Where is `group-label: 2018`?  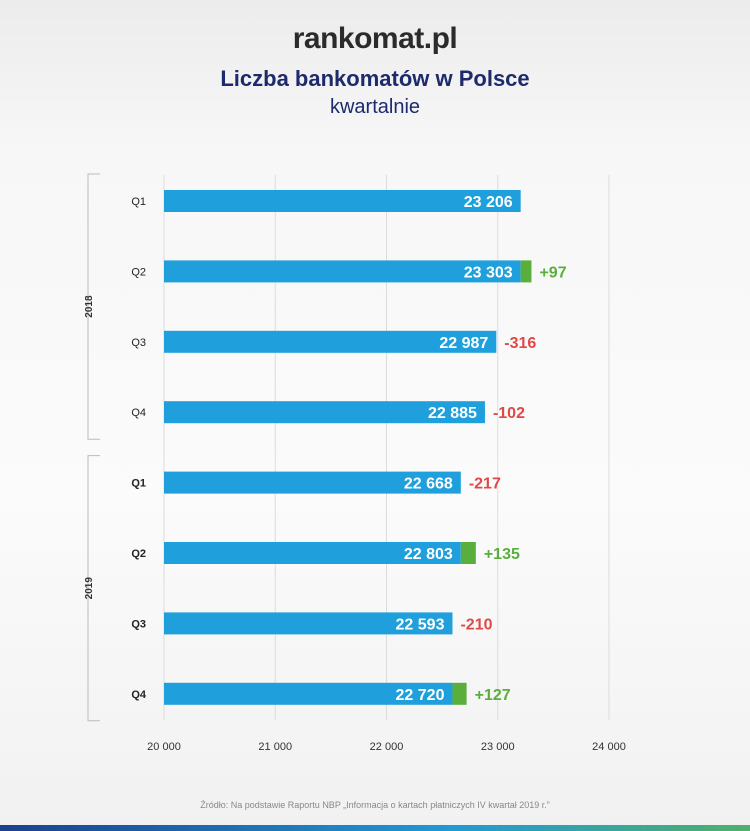 group-label: 2018 is located at coordinates (89, 306).